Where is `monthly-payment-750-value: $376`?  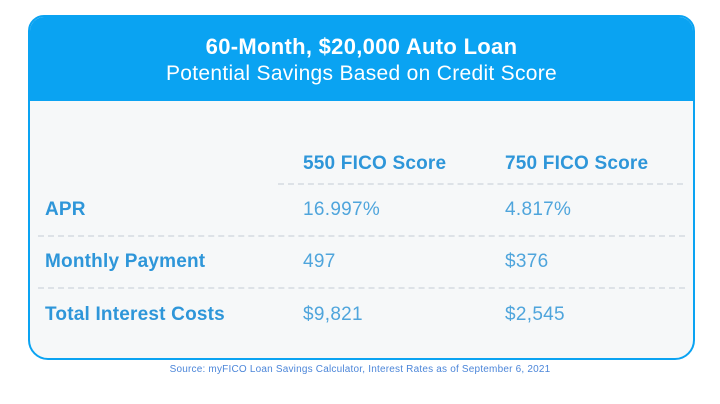
monthly-payment-750-value: $376 is located at coordinates (527, 261).